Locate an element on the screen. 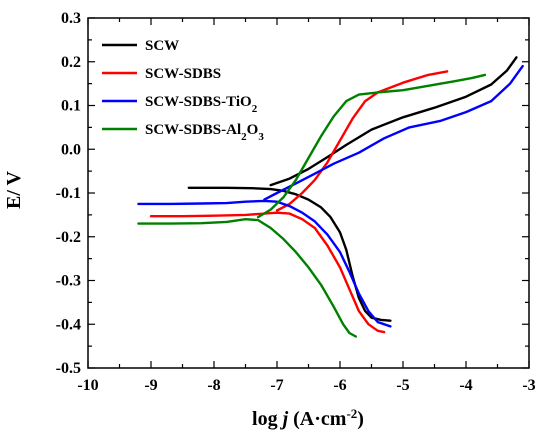  x-axis-title-symbol: j is located at coordinates (284, 419).